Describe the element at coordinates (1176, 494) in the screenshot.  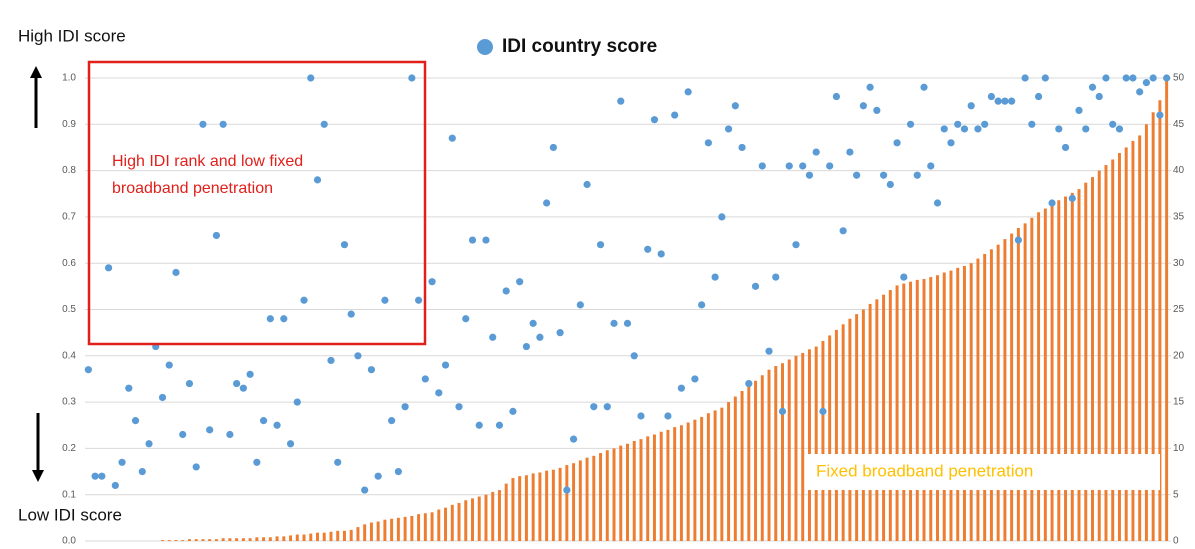
I see `y2-tick-label: 5` at that location.